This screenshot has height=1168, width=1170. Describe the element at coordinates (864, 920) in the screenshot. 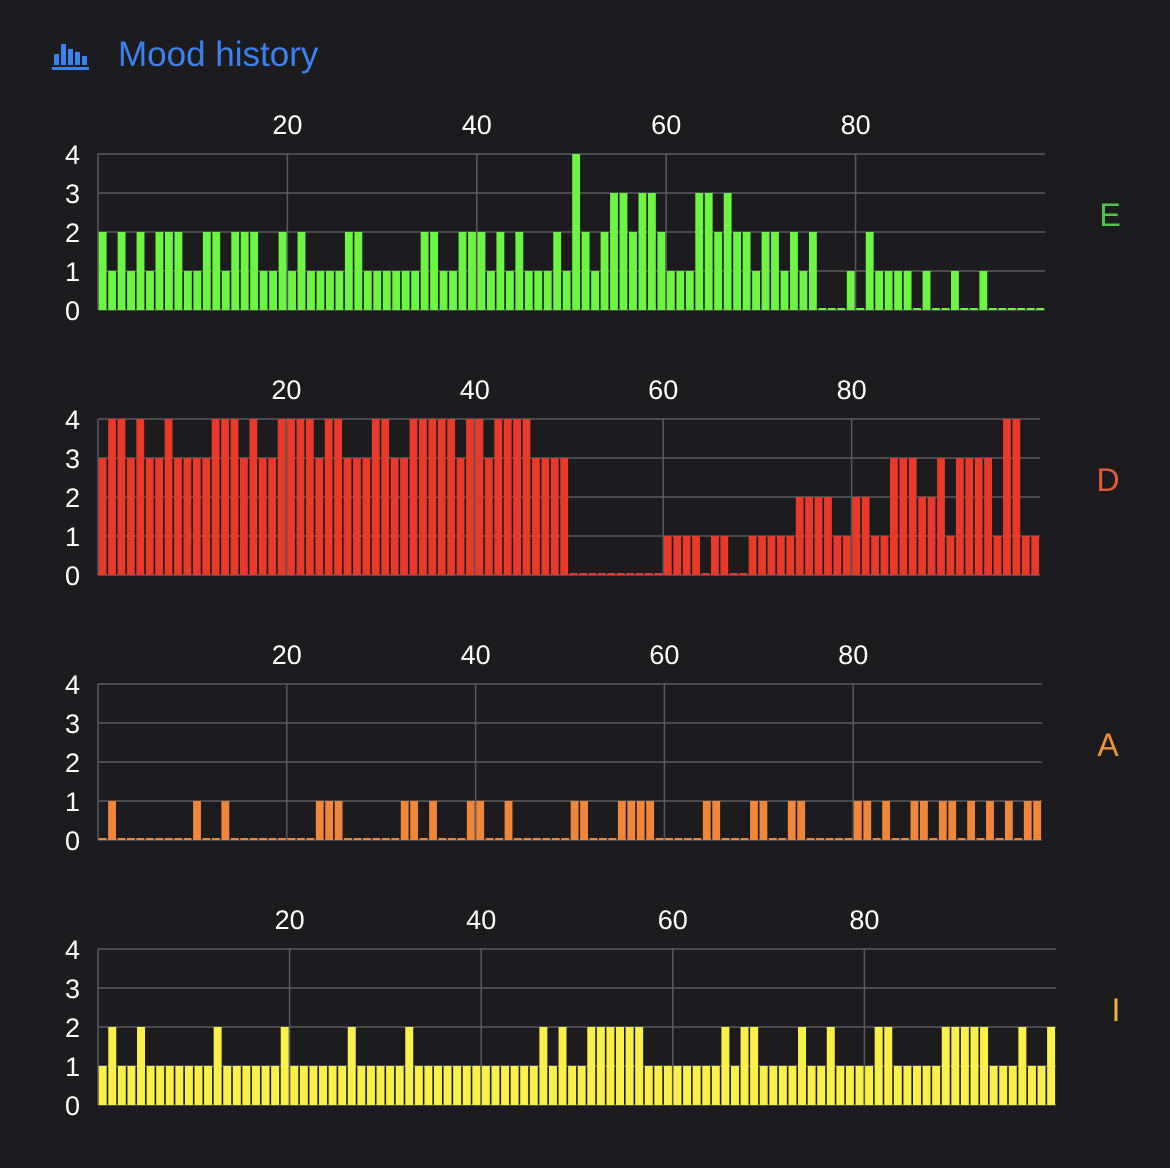

I see `x-tick-label: 80` at that location.